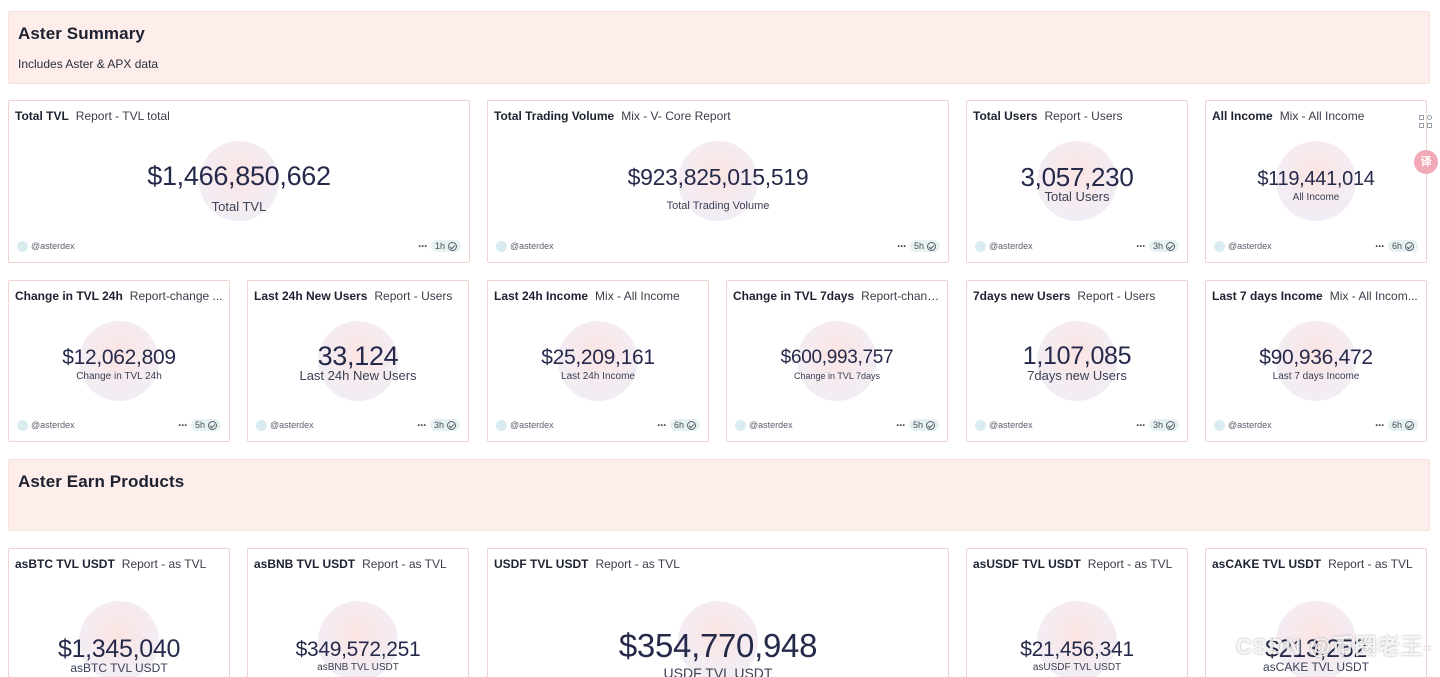  Describe the element at coordinates (1426, 122) in the screenshot. I see `widgets-grid-icon` at that location.